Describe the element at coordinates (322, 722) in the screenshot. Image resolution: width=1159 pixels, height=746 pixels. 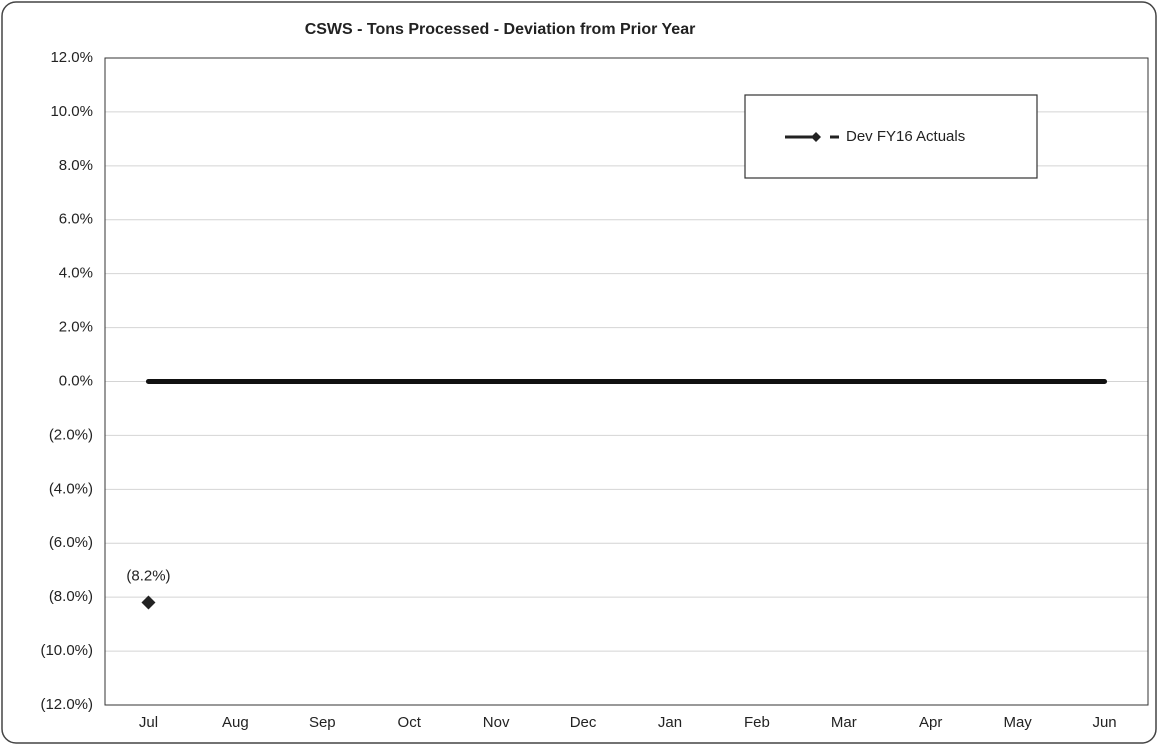
I see `x-tick-label: Sep` at that location.